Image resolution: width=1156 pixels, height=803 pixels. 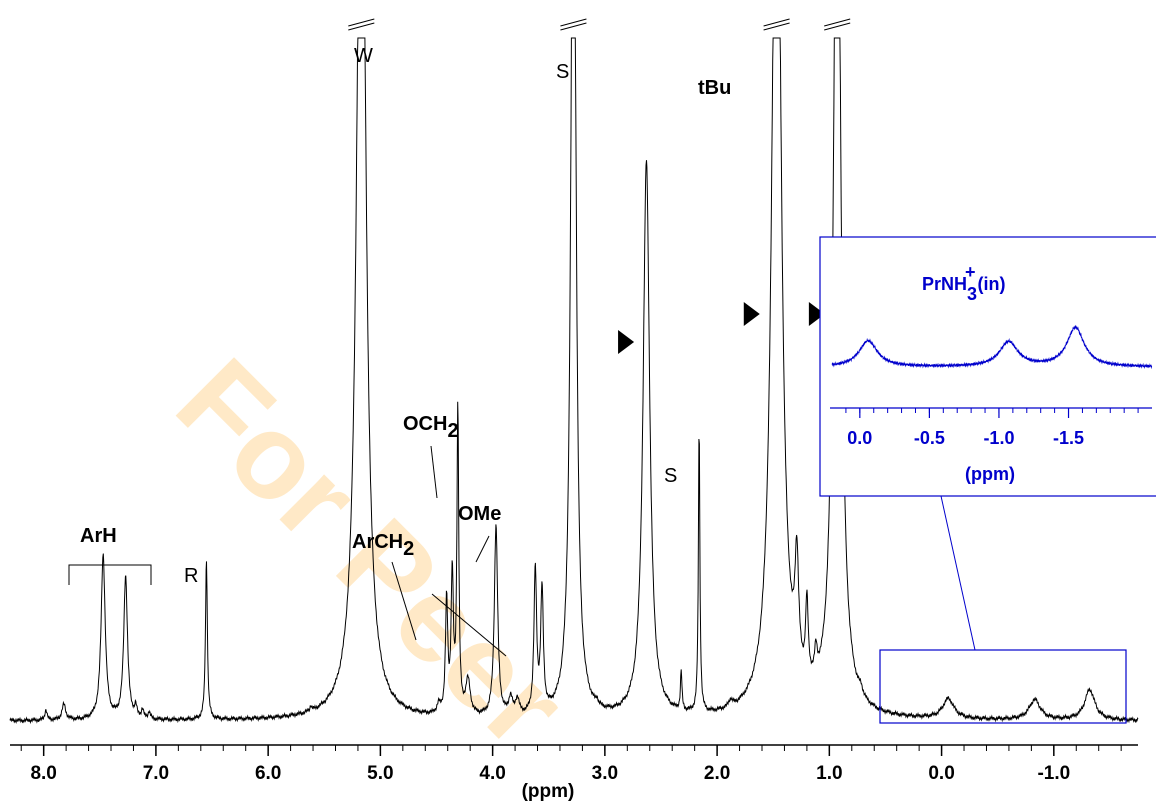 I want to click on peak-label-s-2.2: S, so click(x=670, y=476).